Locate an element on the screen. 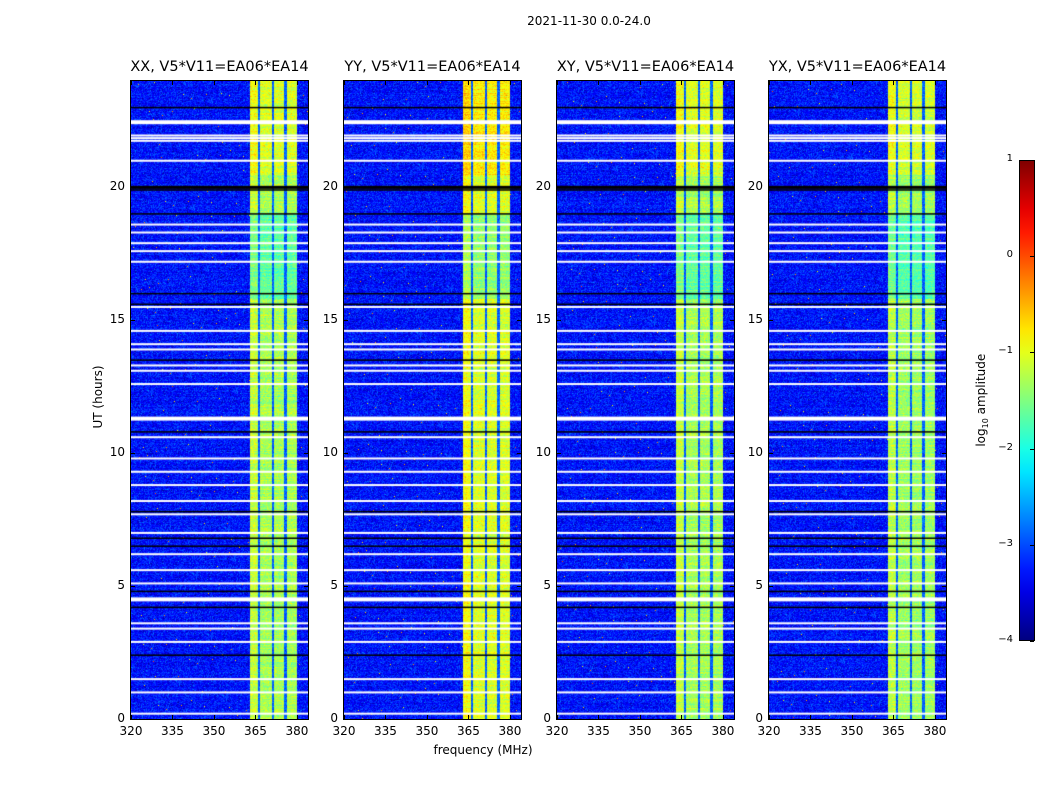 Image resolution: width=1050 pixels, height=800 pixels. colorbar-label-part: log is located at coordinates (980, 437).